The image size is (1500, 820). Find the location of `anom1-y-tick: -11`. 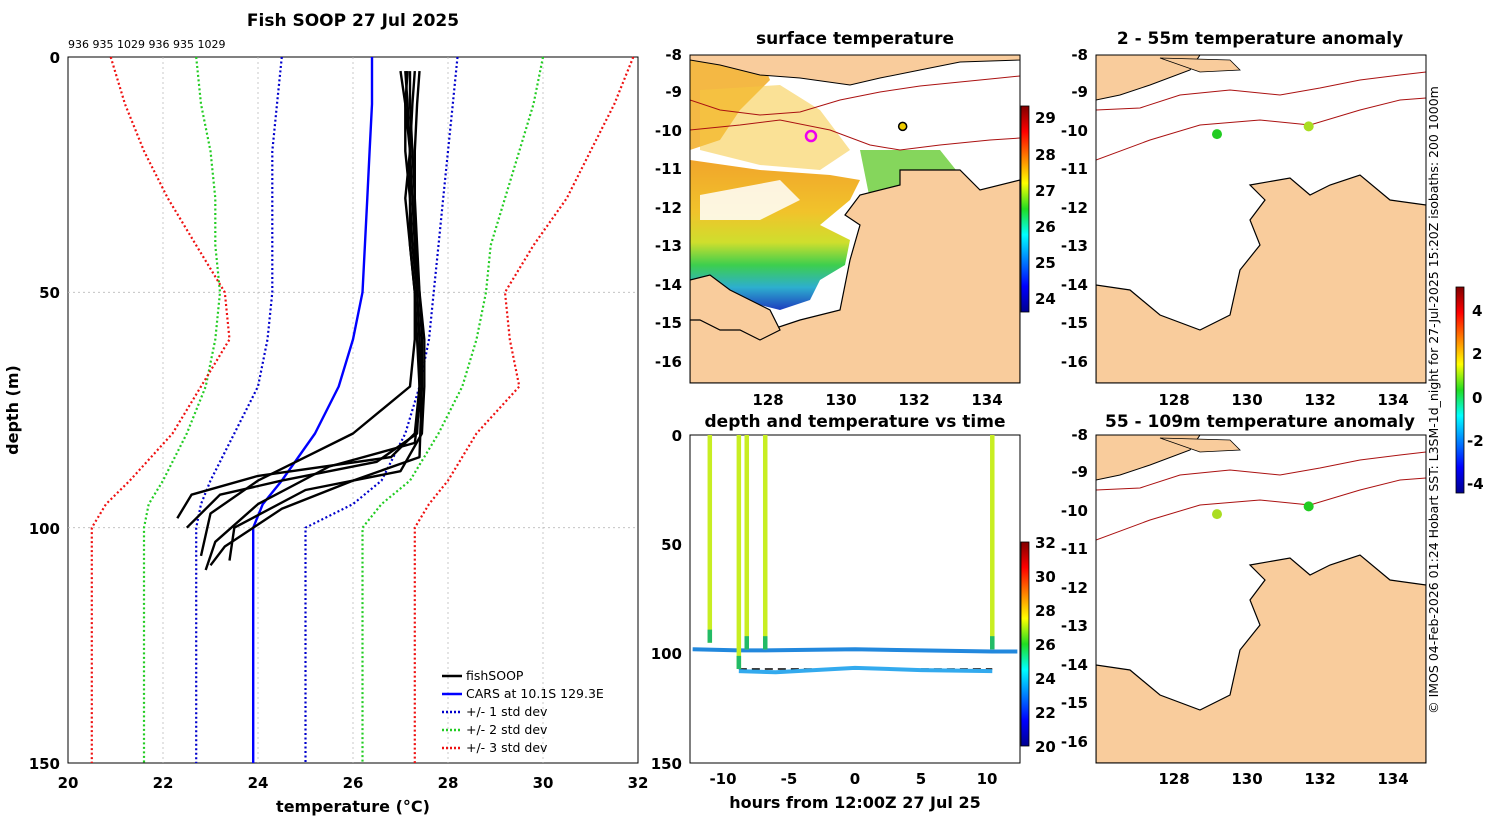

anom1-y-tick: -11 is located at coordinates (1074, 169).